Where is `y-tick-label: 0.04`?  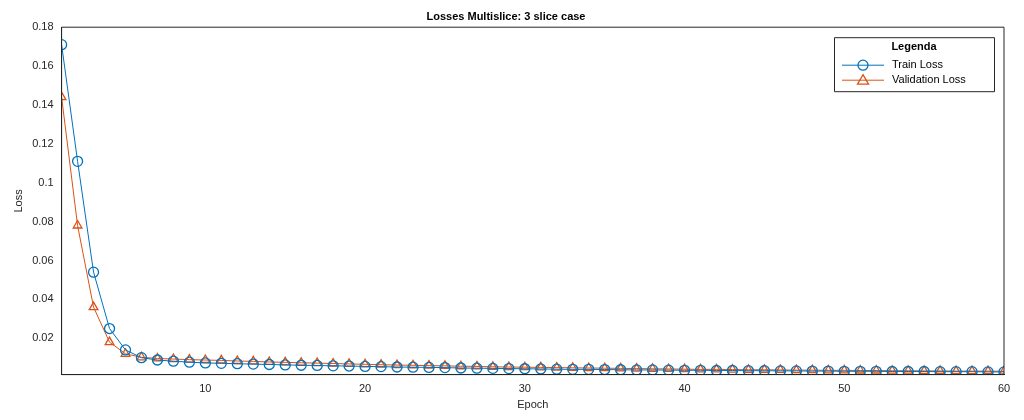 y-tick-label: 0.04 is located at coordinates (43, 298).